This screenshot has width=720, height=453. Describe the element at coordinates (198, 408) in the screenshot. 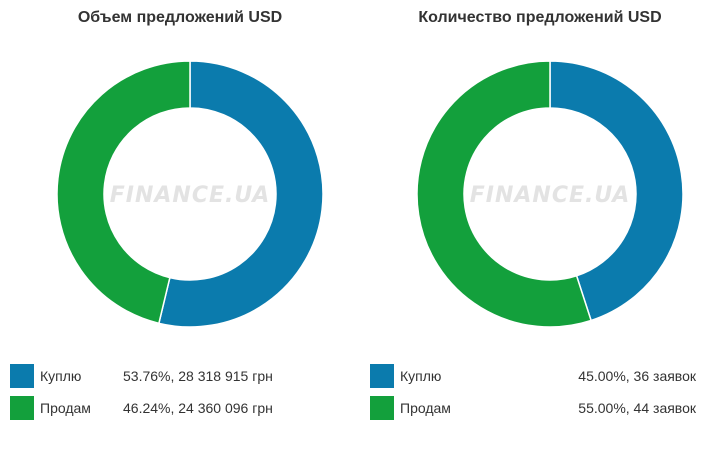

I see `legend-value: 46.24%, 24 360 096 грн` at that location.